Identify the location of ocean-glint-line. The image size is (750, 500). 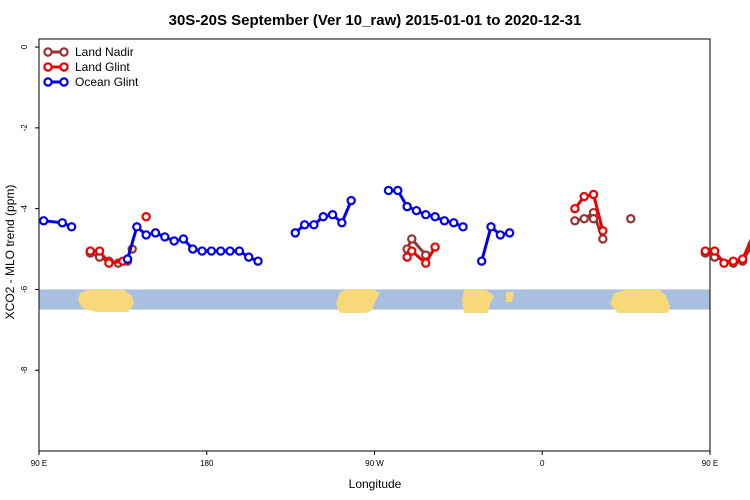
(495, 243).